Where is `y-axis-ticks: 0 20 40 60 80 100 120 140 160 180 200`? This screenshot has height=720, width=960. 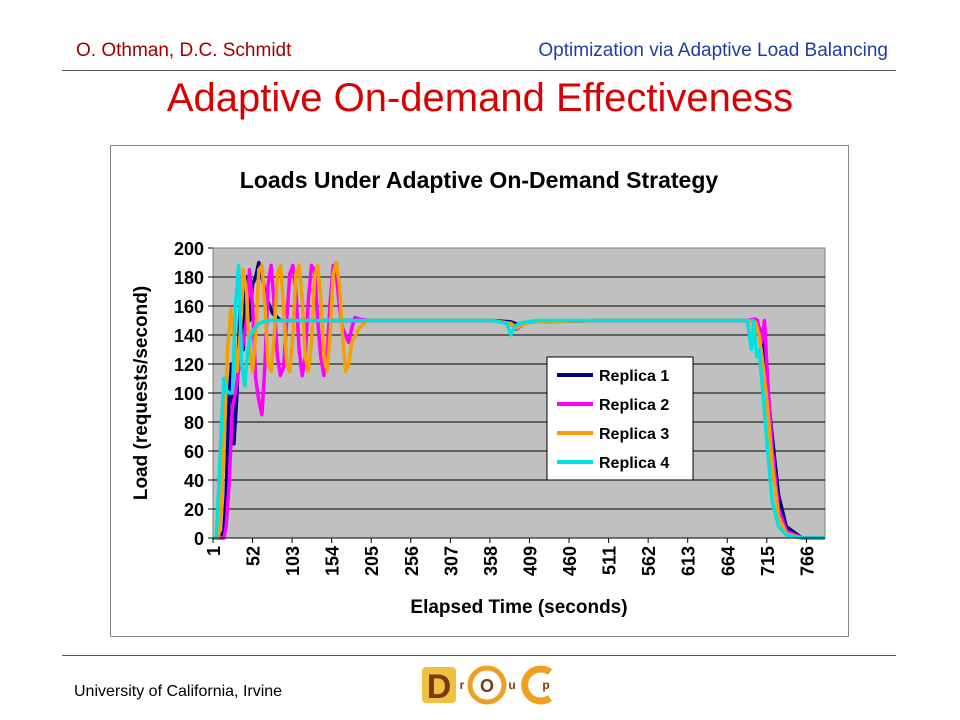
y-axis-ticks: 0 20 40 60 80 100 120 140 160 180 200 is located at coordinates (193, 394).